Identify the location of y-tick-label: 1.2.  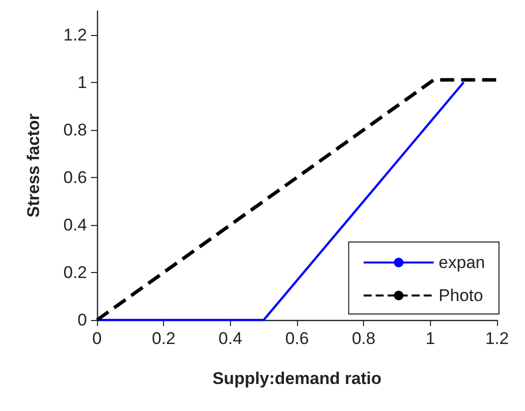
(75, 34).